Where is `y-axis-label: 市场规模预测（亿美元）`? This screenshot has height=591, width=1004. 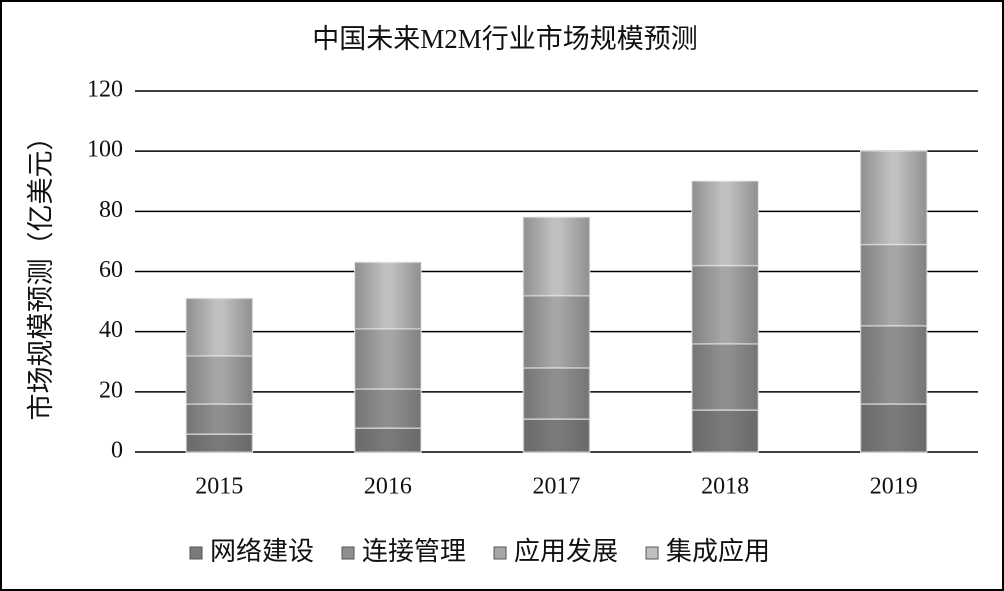 y-axis-label: 市场规模预测（亿美元） is located at coordinates (41, 272).